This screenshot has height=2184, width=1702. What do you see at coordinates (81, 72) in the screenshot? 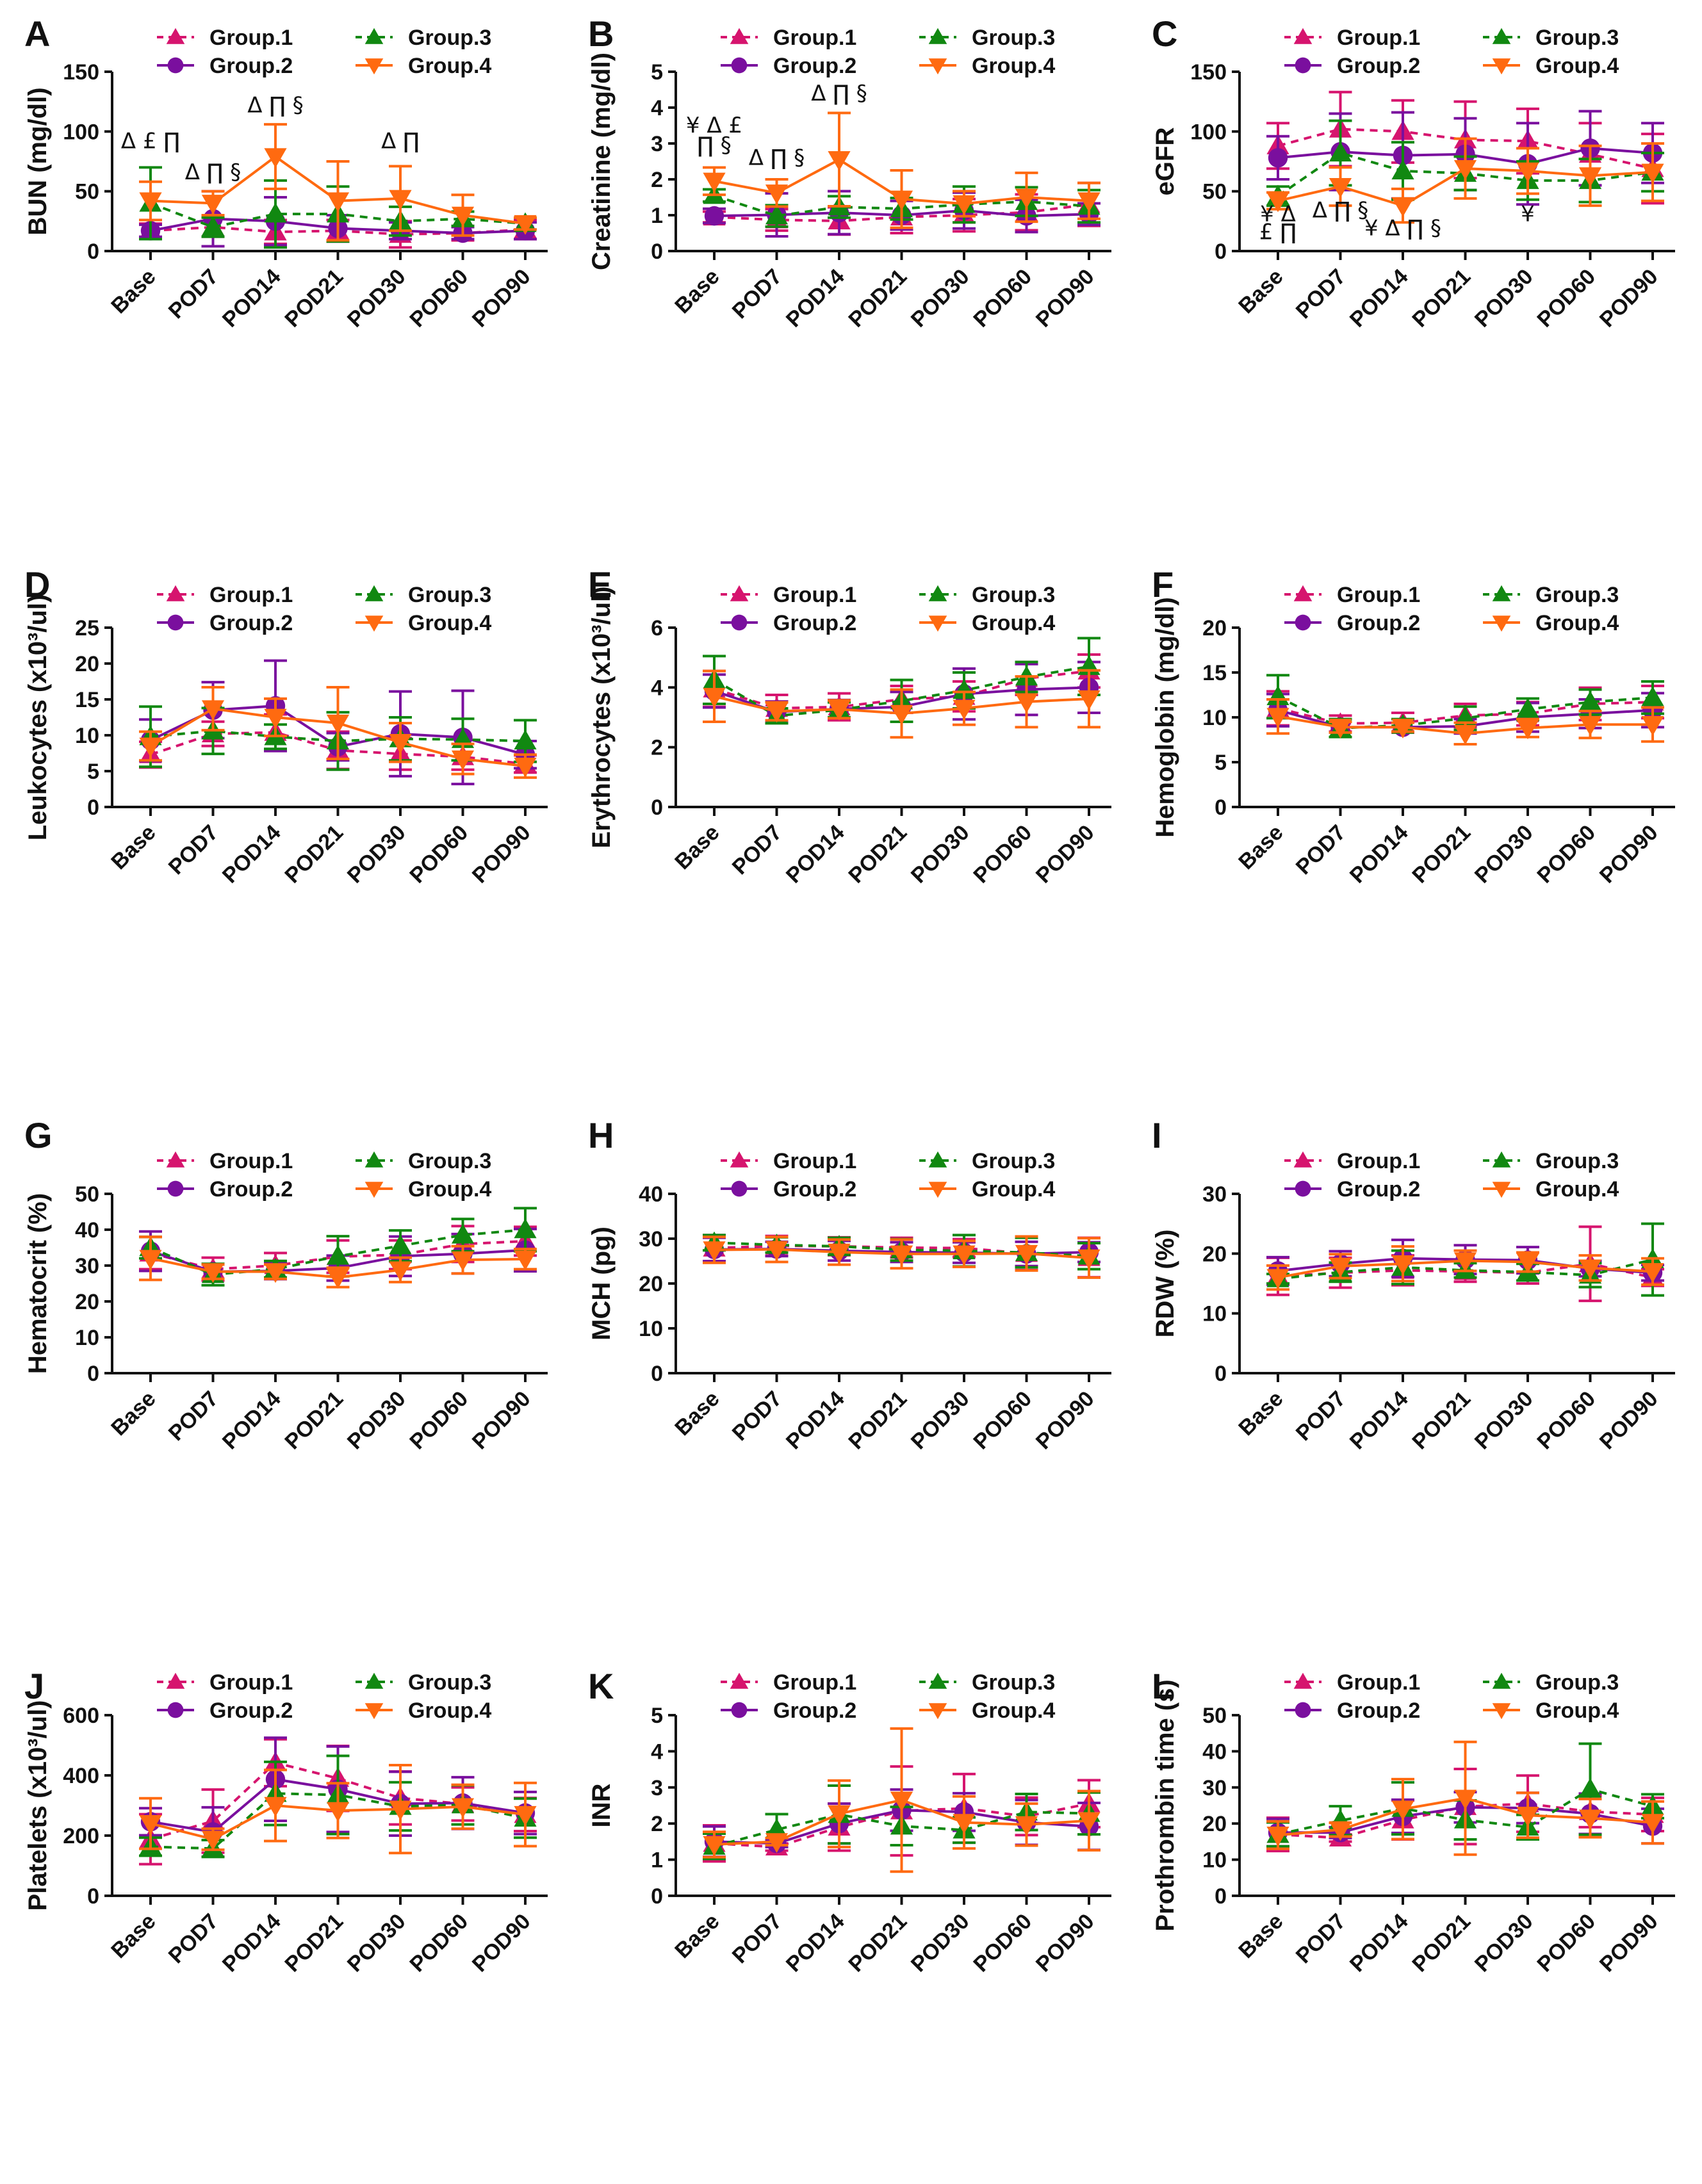
I see `y-tick-label: 150` at bounding box center [81, 72].